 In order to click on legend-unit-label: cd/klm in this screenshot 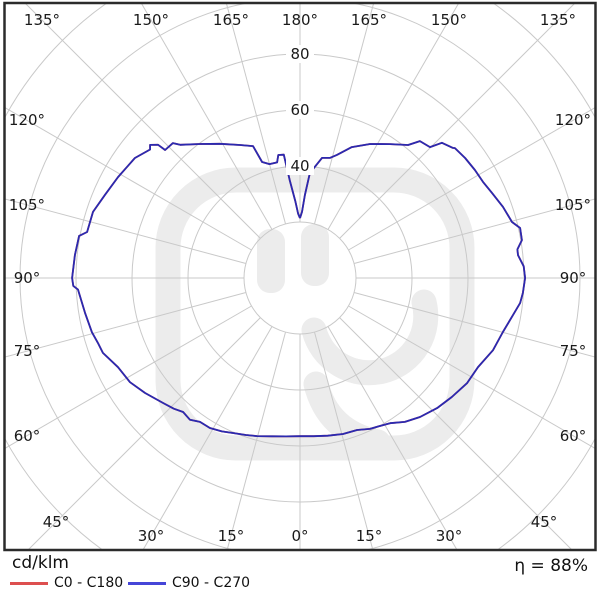, I will do `click(40, 563)`.